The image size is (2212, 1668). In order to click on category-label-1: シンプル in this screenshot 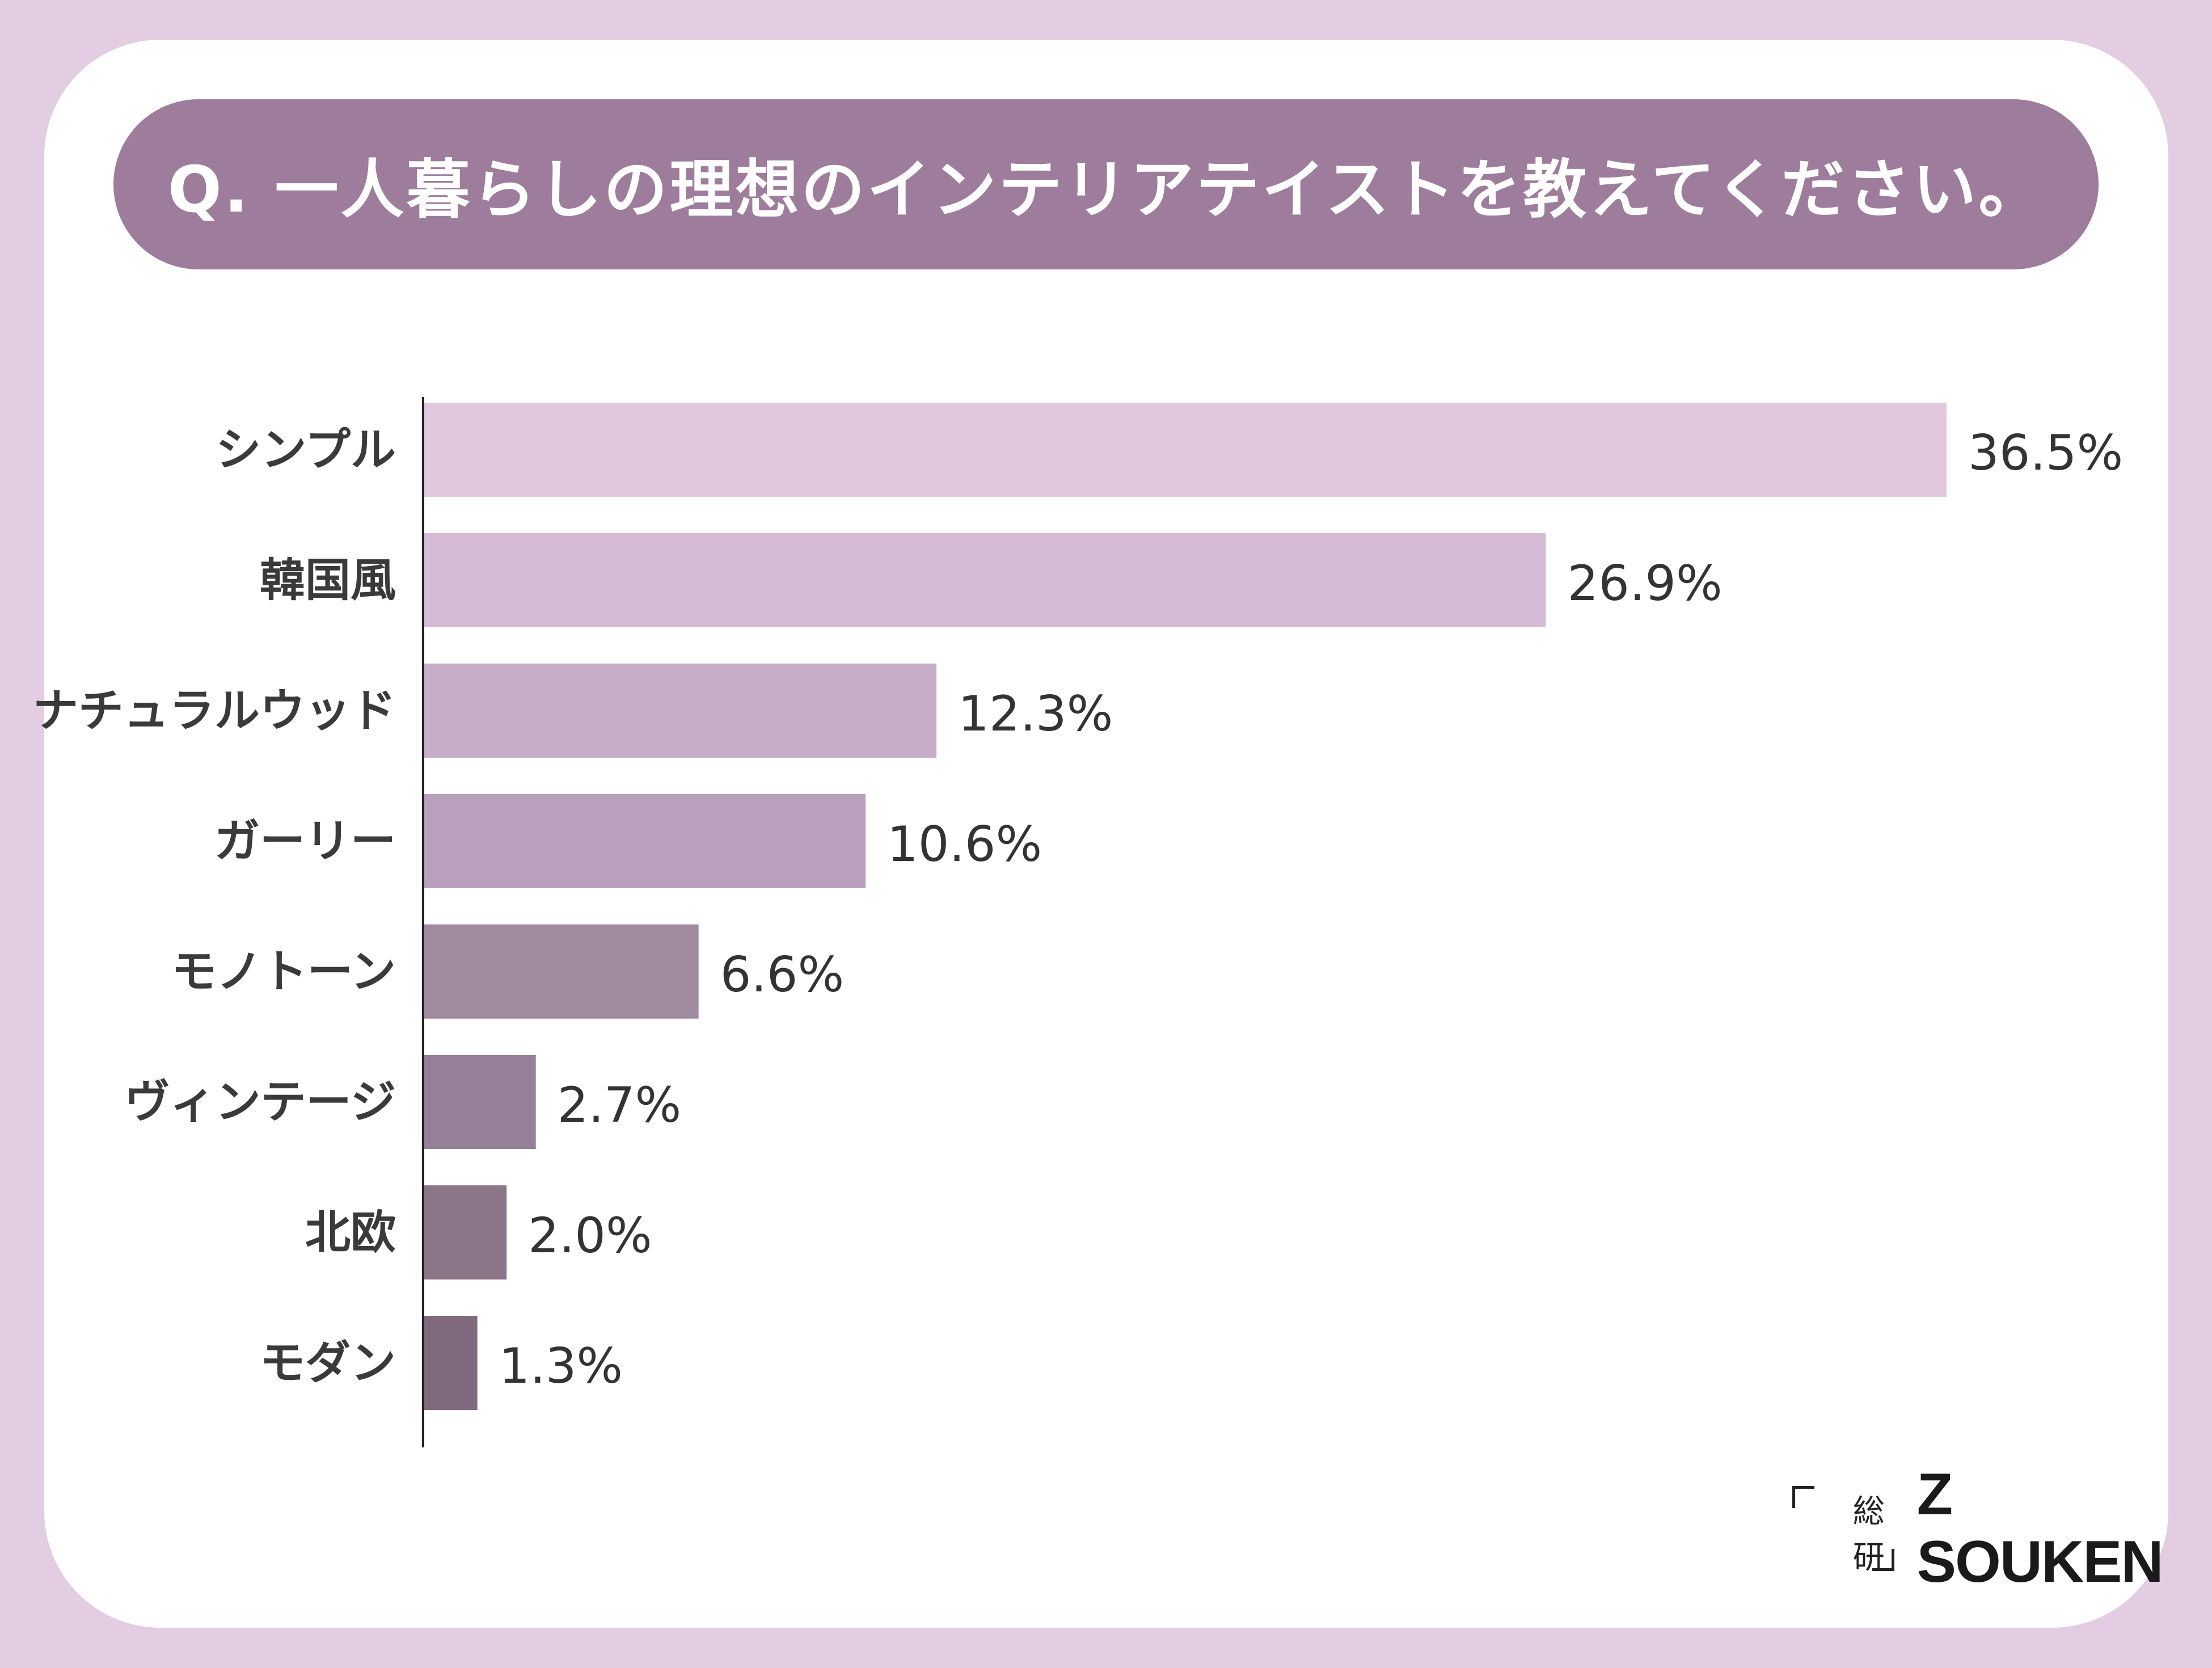, I will do `click(306, 450)`.